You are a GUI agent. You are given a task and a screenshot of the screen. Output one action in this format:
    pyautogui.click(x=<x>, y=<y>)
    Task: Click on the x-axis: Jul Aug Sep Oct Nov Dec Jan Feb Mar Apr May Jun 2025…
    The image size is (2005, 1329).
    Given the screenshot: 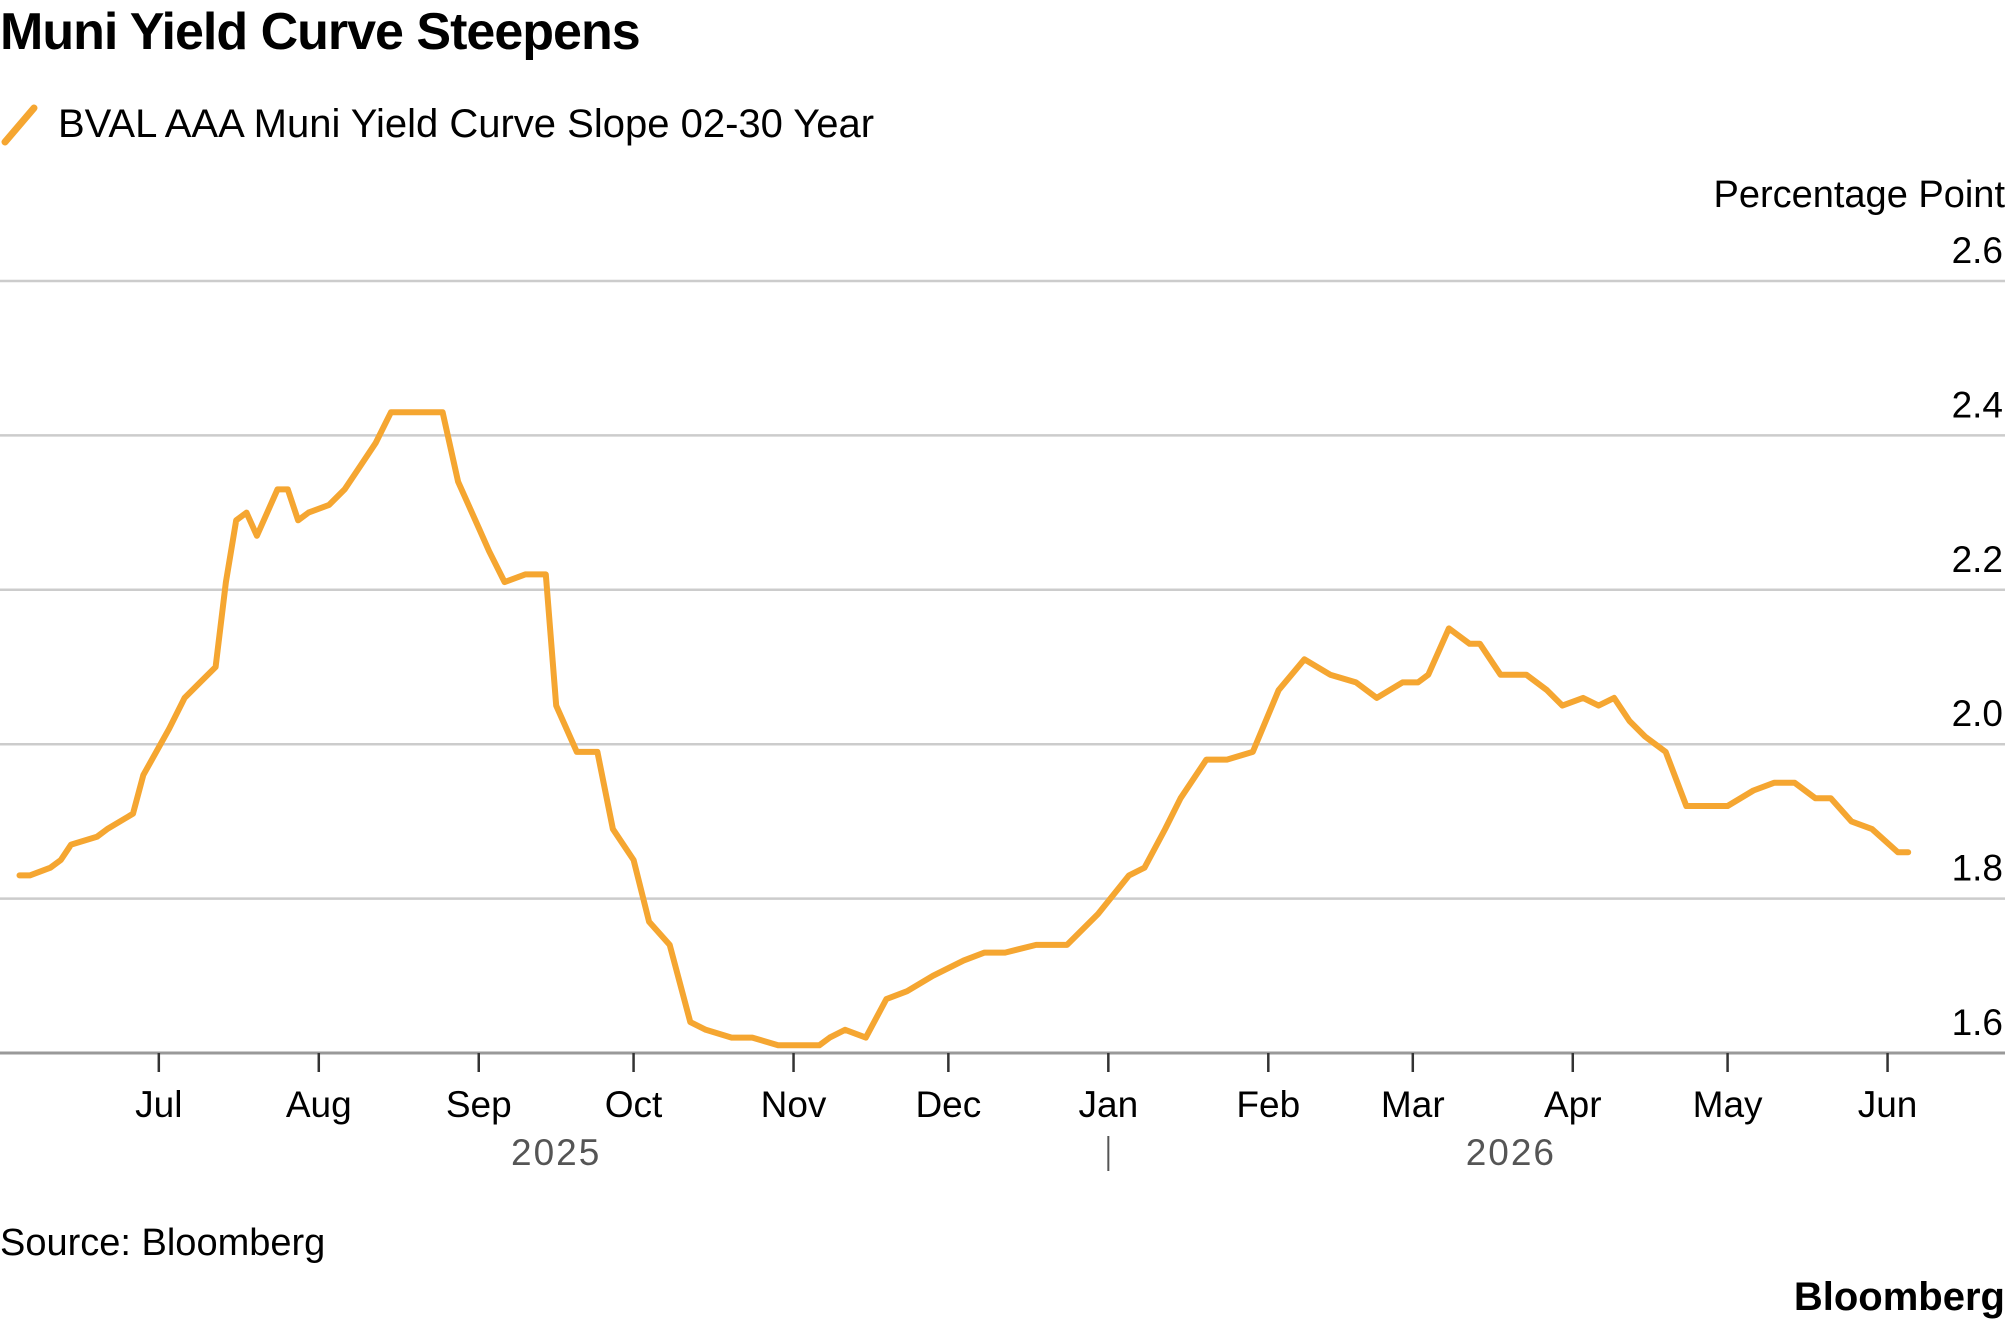 What is the action you would take?
    pyautogui.click(x=1026, y=1113)
    